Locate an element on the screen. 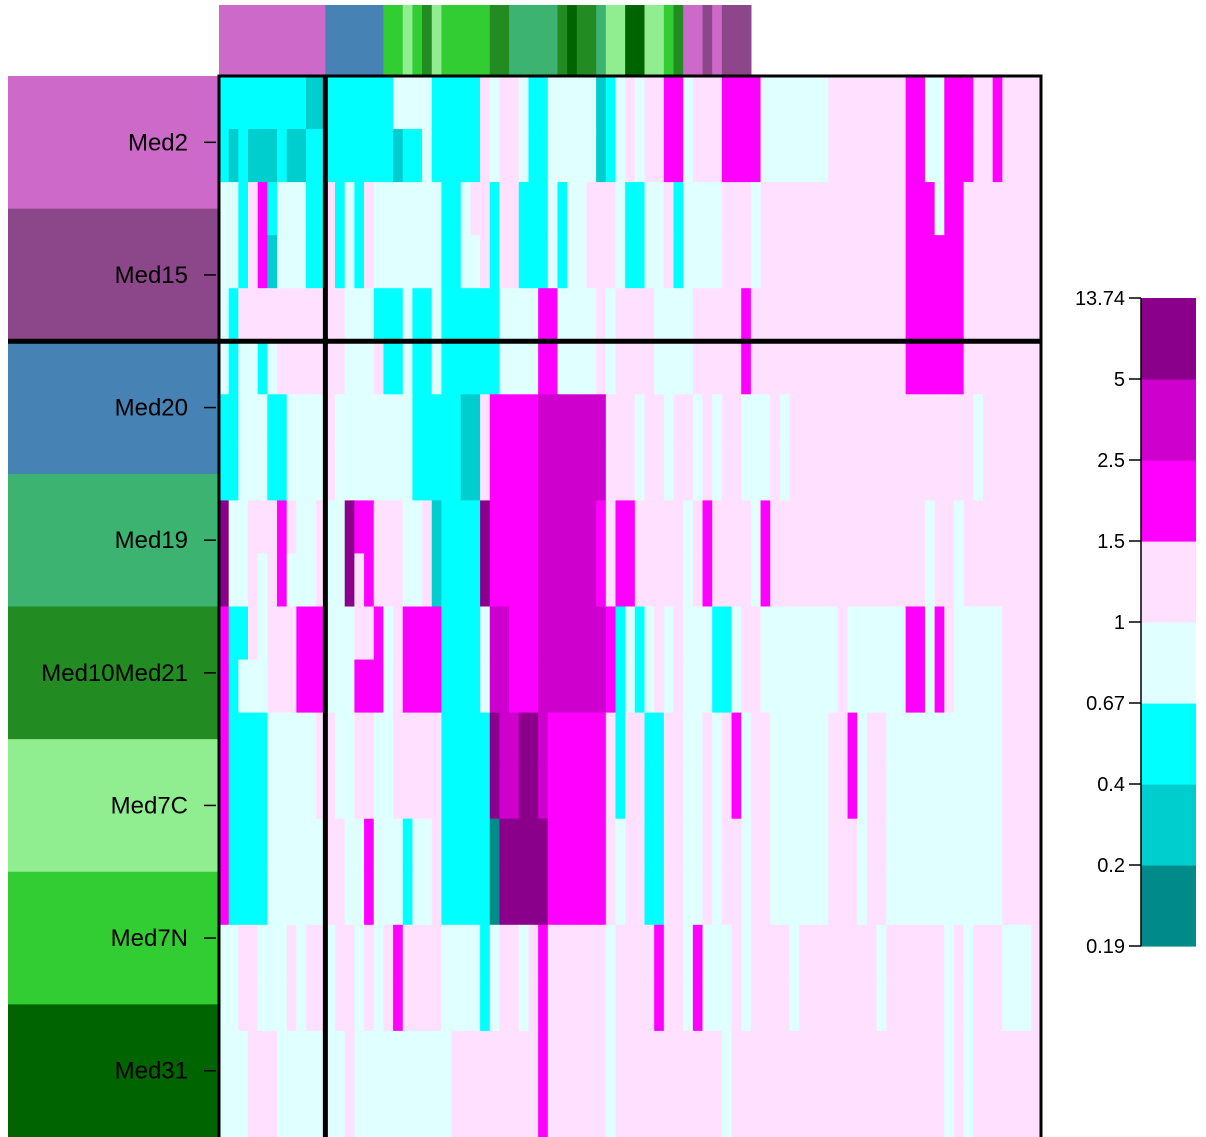  legend-swatch is located at coordinates (1168, 663).